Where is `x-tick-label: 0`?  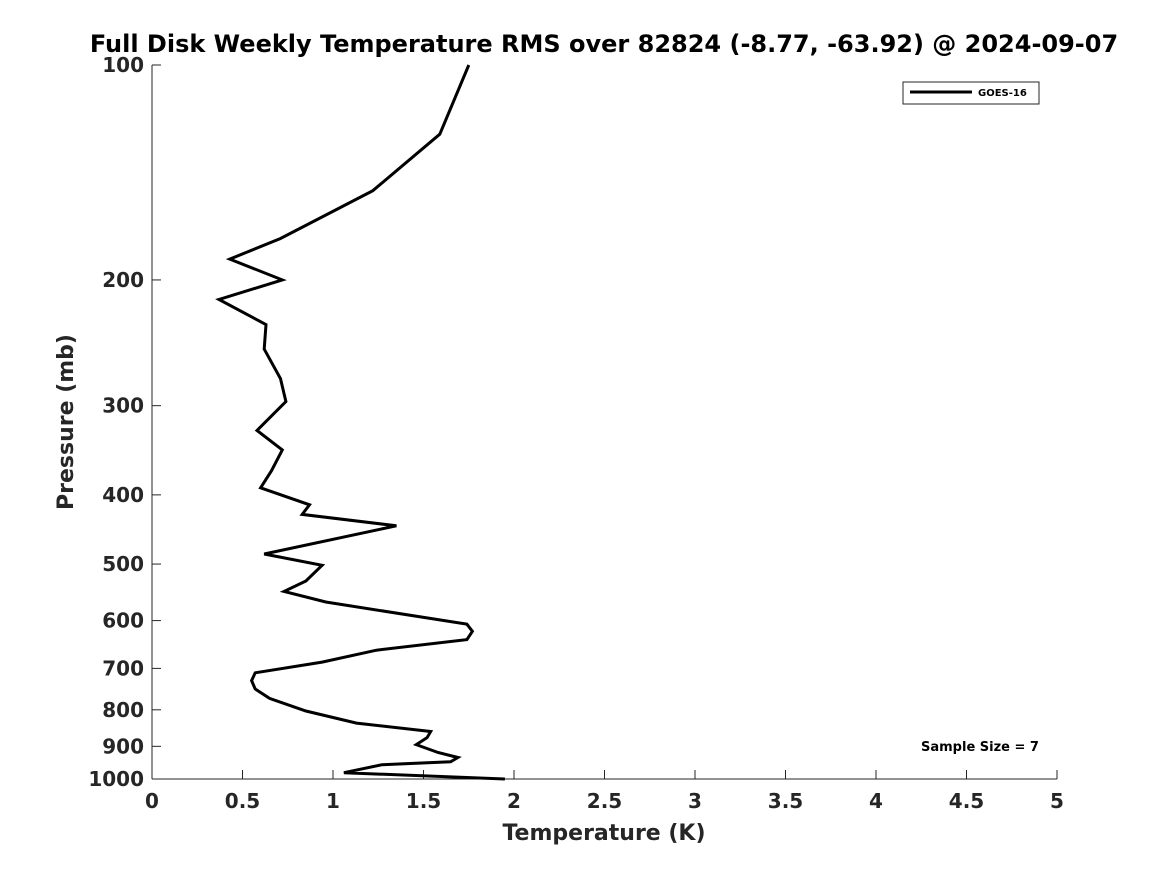
x-tick-label: 0 is located at coordinates (152, 801).